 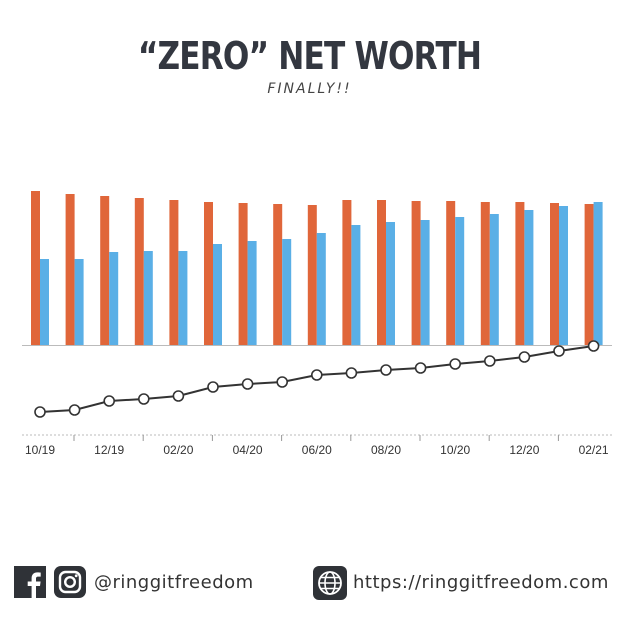 What do you see at coordinates (178, 450) in the screenshot?
I see `x-tick-label: 02/20` at bounding box center [178, 450].